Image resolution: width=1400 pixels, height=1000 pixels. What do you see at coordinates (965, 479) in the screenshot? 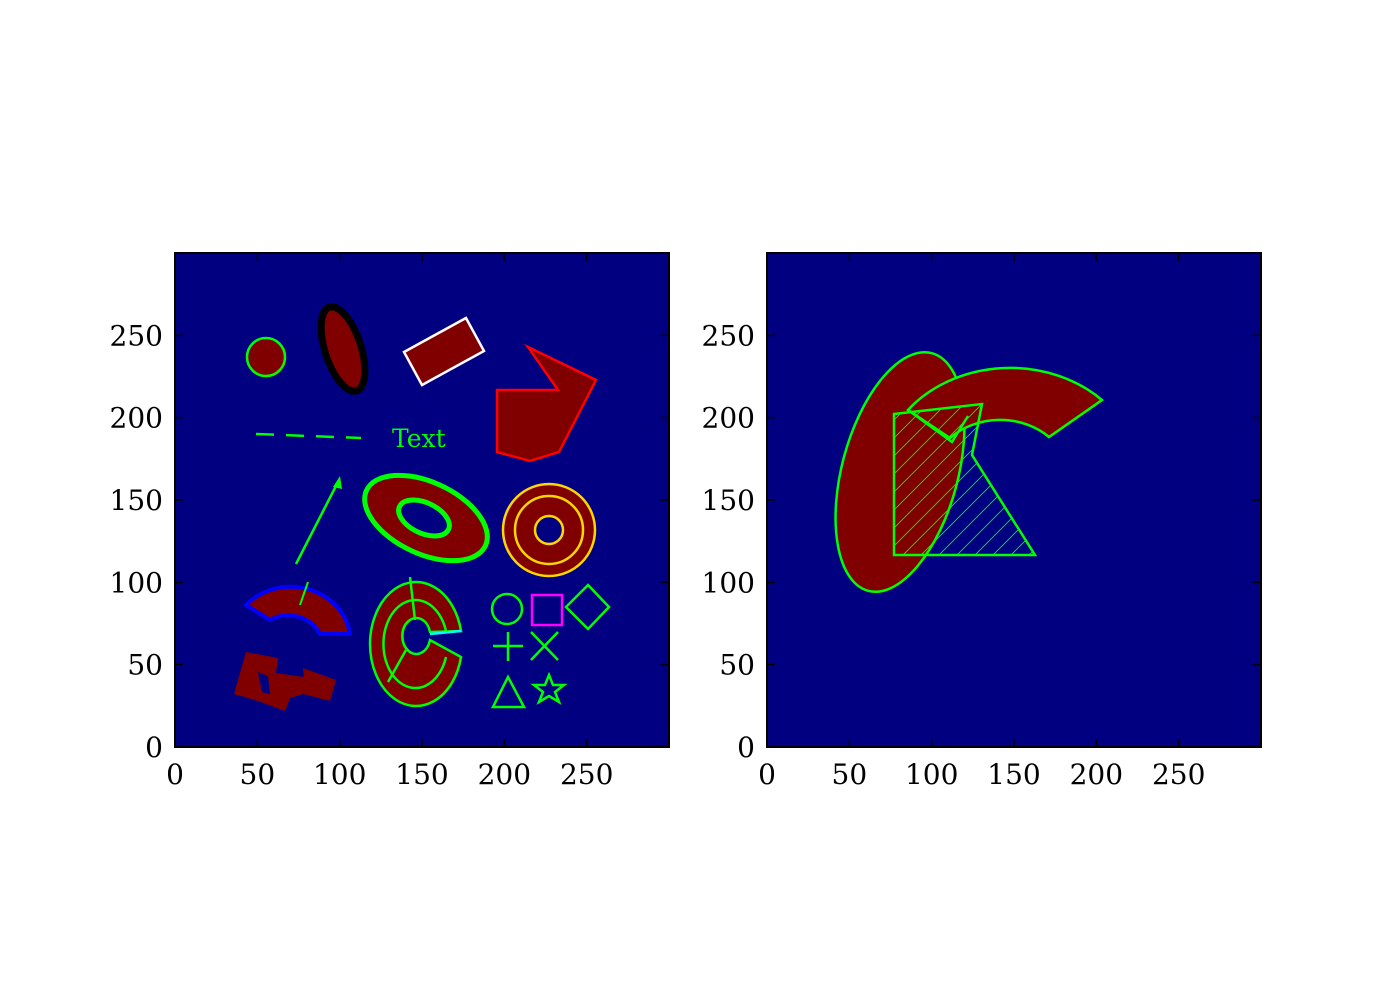
I see `hatched-polygon` at bounding box center [965, 479].